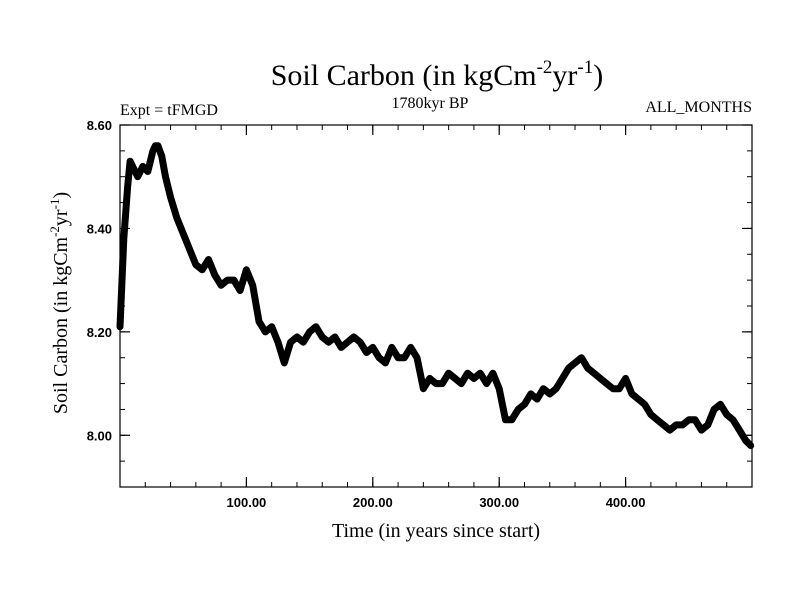 The width and height of the screenshot is (800, 600). Describe the element at coordinates (698, 107) in the screenshot. I see `months-label: ALL_MONTHS` at that location.